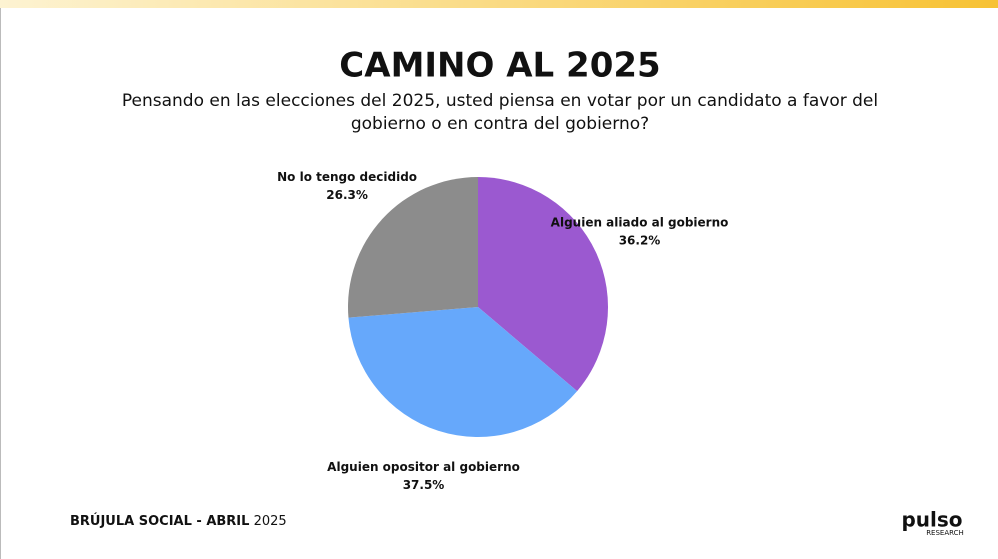  What do you see at coordinates (499, 4) in the screenshot?
I see `top-bar` at bounding box center [499, 4].